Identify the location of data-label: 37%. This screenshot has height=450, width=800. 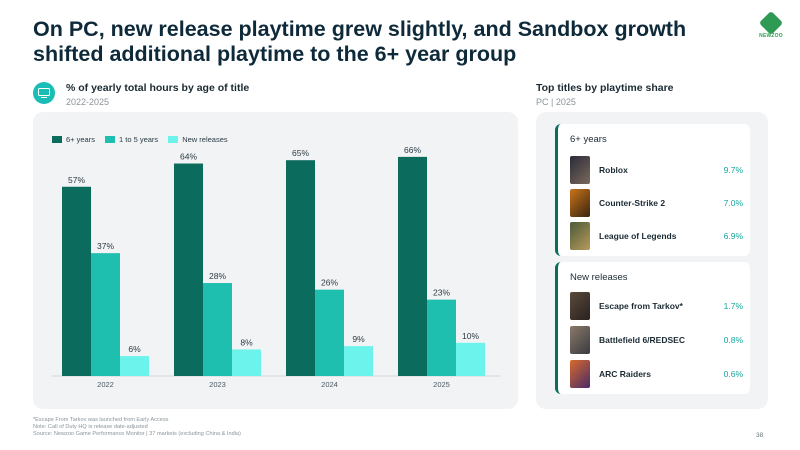
(105, 246).